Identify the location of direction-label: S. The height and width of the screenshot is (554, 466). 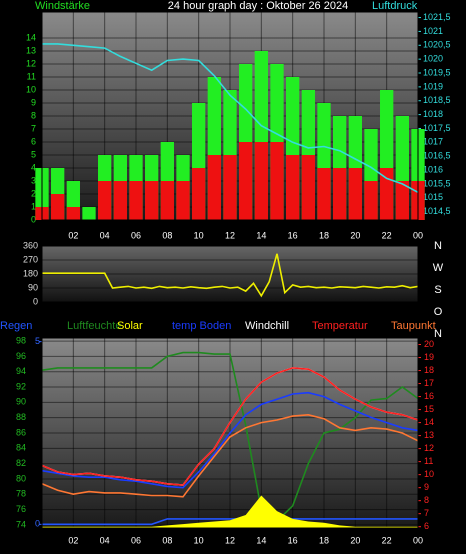
(437, 290).